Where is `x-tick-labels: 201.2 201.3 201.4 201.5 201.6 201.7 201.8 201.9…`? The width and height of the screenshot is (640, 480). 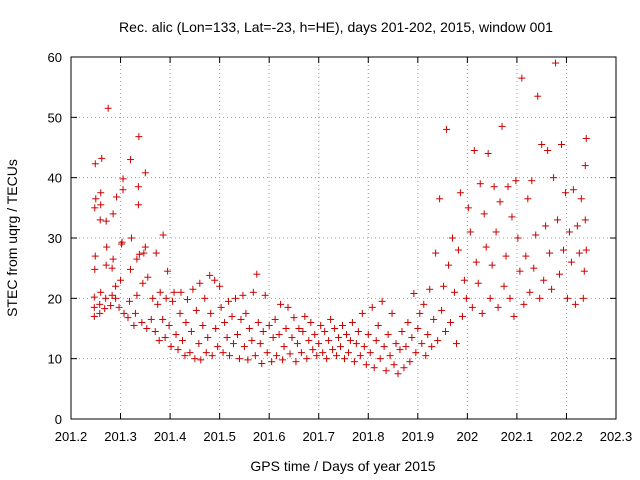
x-tick-labels: 201.2 201.3 201.4 201.5 201.6 201.7 201.8 201.9… is located at coordinates (344, 436).